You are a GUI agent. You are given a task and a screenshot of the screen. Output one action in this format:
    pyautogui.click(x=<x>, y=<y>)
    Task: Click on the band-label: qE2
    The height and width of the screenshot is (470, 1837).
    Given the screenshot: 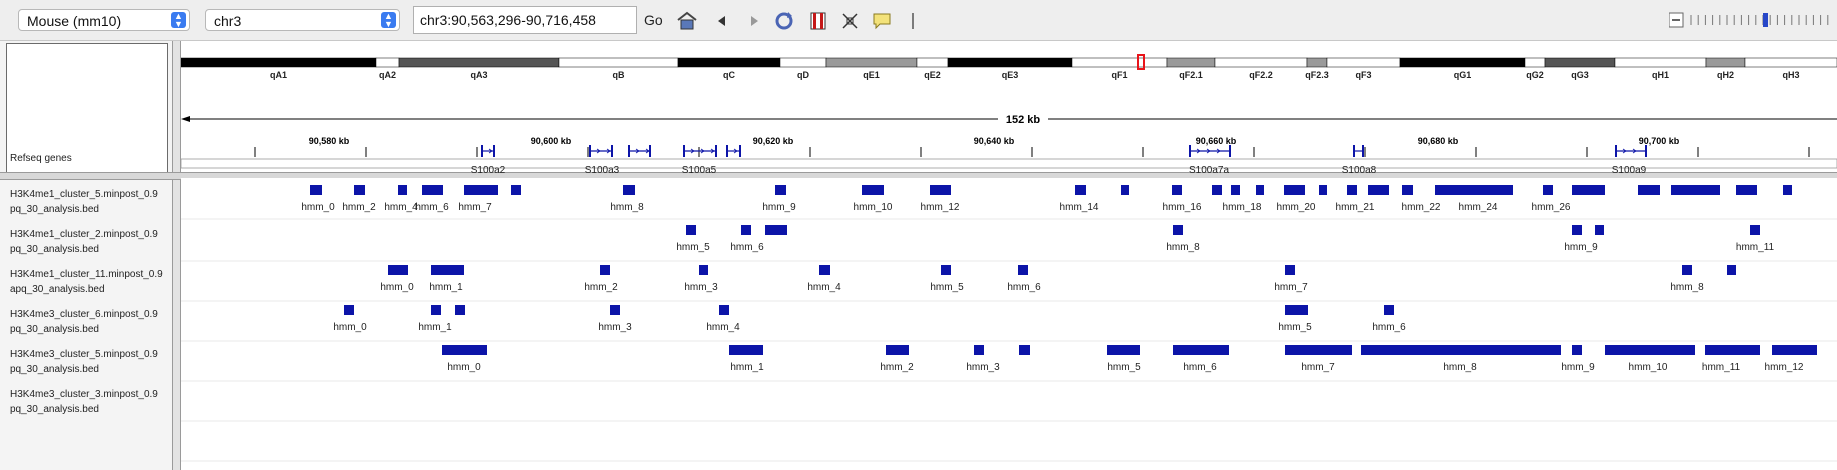 What is the action you would take?
    pyautogui.click(x=932, y=75)
    